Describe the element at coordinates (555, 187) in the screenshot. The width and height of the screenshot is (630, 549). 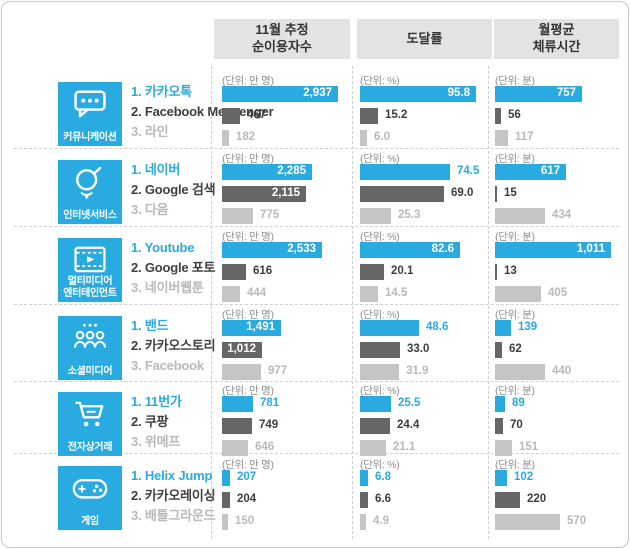
I see `bar-chart-time: (단위: 분) 617 15 434` at that location.